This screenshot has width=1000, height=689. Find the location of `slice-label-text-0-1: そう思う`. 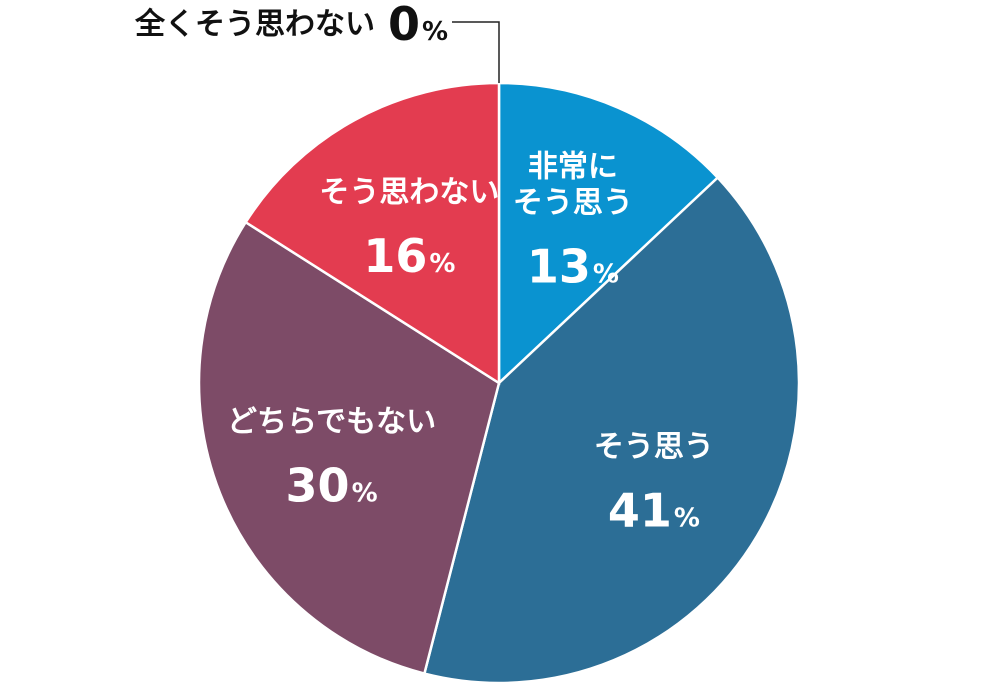

slice-label-text-0-1: そう思う is located at coordinates (573, 202).